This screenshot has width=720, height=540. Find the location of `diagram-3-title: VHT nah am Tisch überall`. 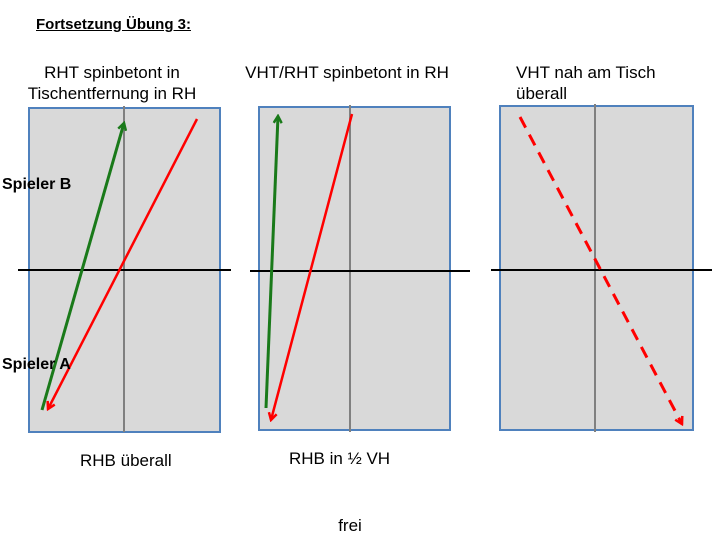

diagram-3-title: VHT nah am Tisch überall is located at coordinates (586, 83).